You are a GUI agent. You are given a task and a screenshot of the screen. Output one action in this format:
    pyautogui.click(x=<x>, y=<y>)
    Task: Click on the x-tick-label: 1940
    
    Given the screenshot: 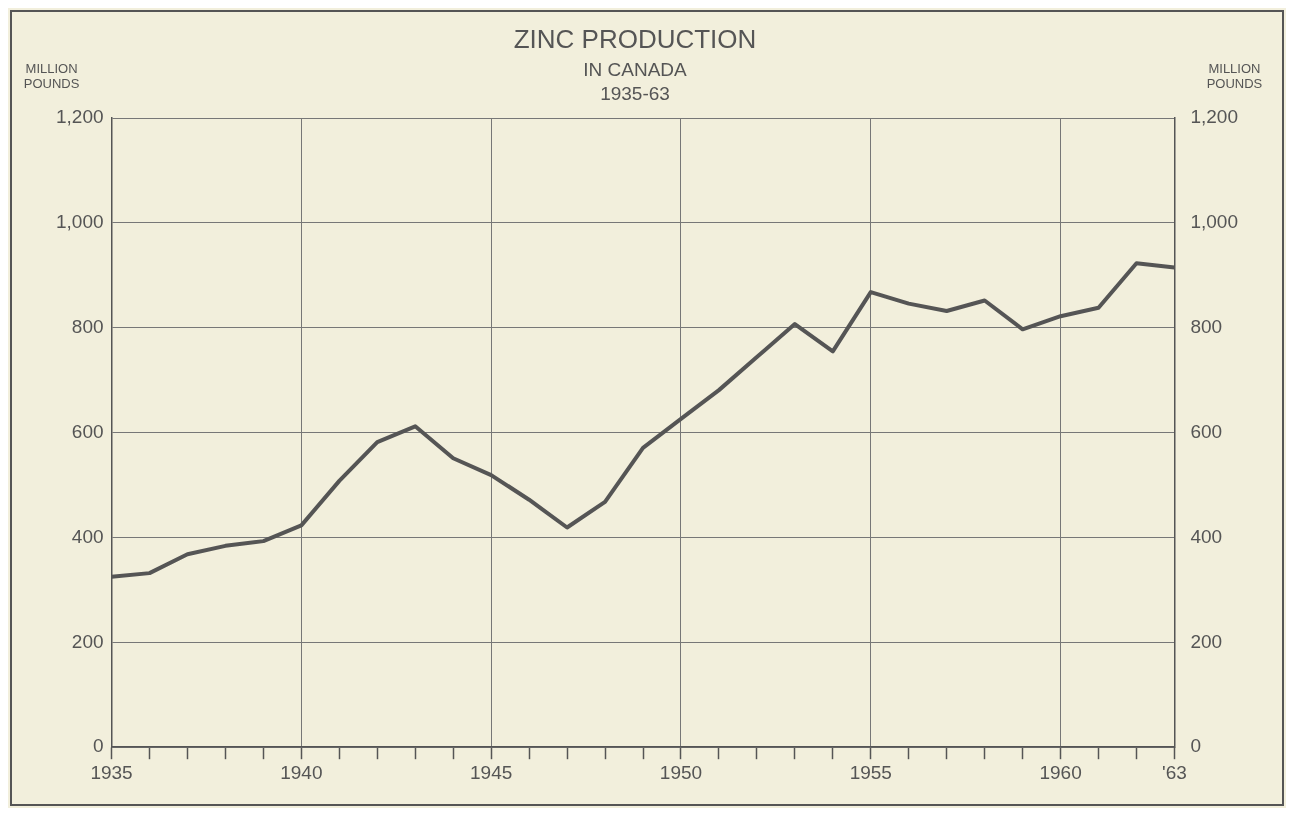 What is the action you would take?
    pyautogui.click(x=301, y=772)
    